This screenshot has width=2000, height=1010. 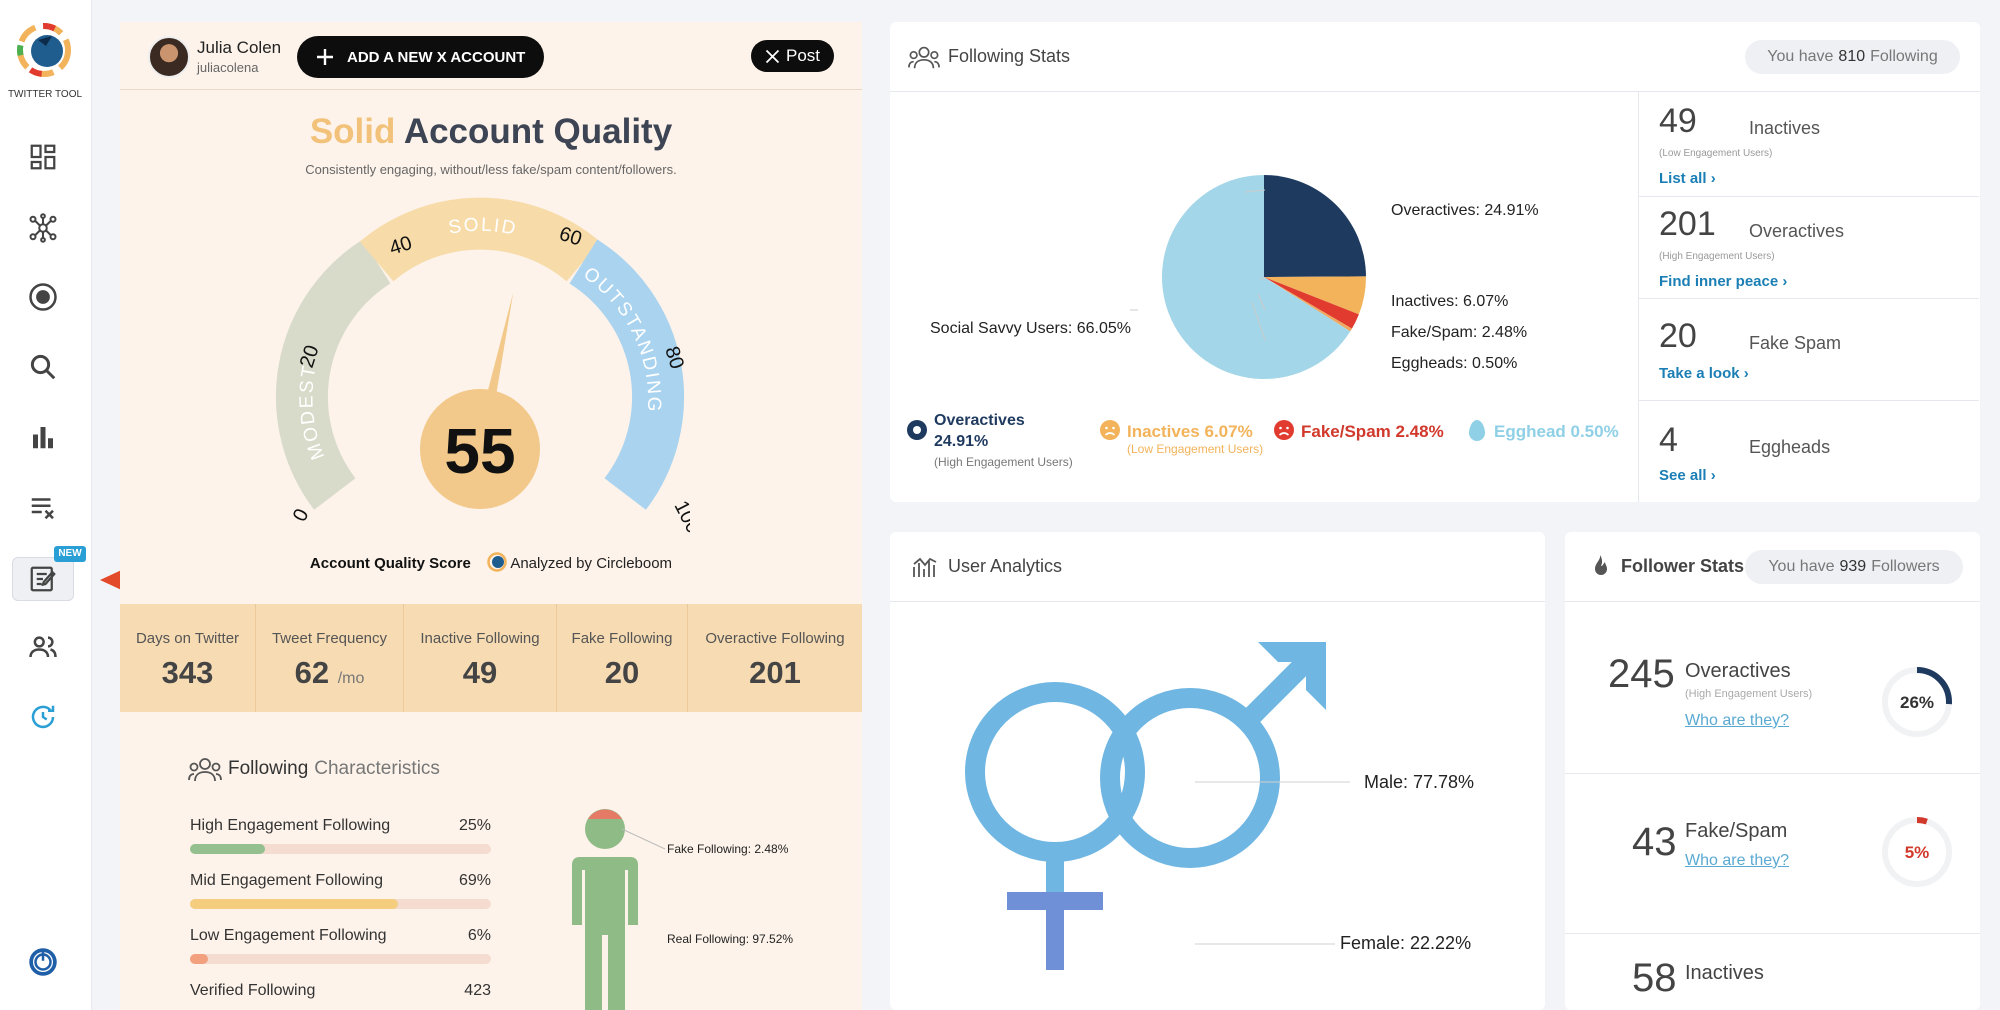 I want to click on bar-chart-icon, so click(x=43, y=438).